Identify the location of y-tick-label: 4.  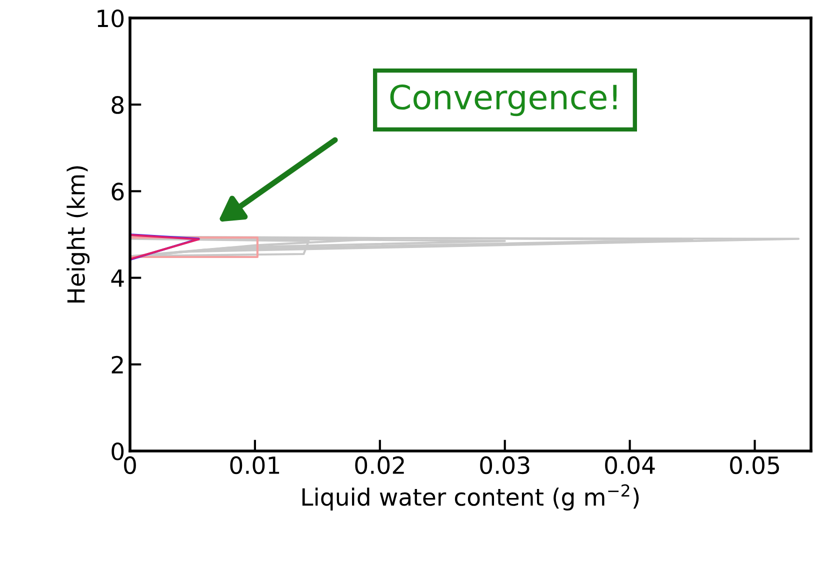
(117, 278).